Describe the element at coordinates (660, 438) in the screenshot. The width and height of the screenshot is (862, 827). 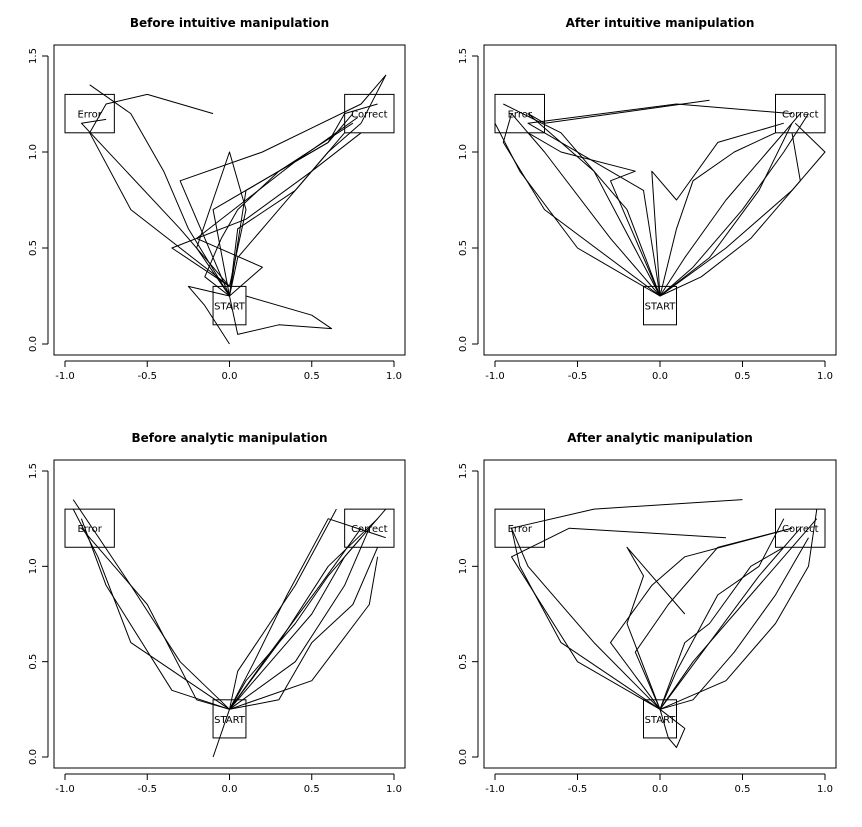
I see `plot-title: After analytic manipulation` at that location.